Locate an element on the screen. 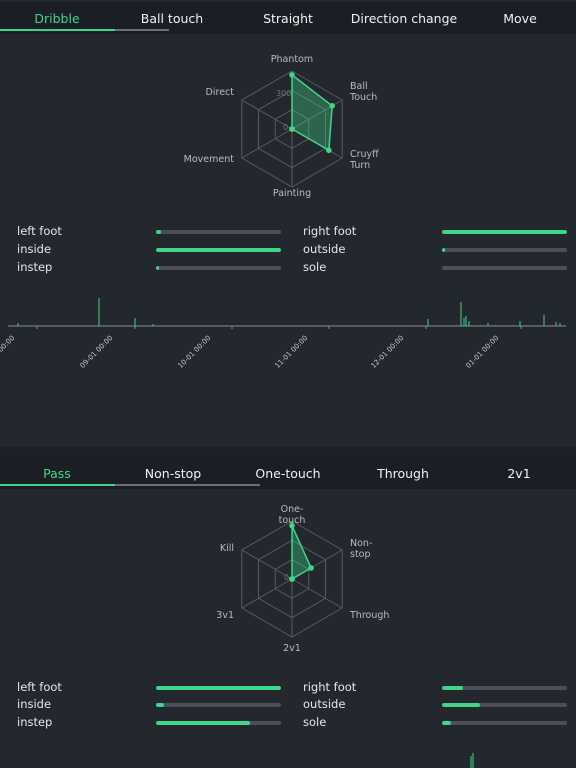 The width and height of the screenshot is (576, 768). timeline-label: 11-01 00:00 is located at coordinates (291, 352).